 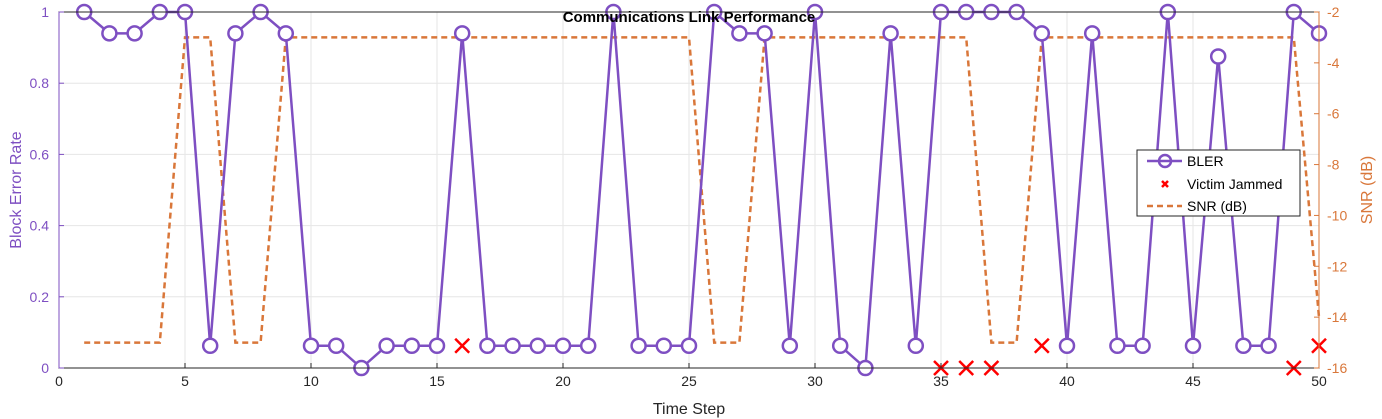 I want to click on legend-label-snr: SNR (dB), so click(x=1217, y=206).